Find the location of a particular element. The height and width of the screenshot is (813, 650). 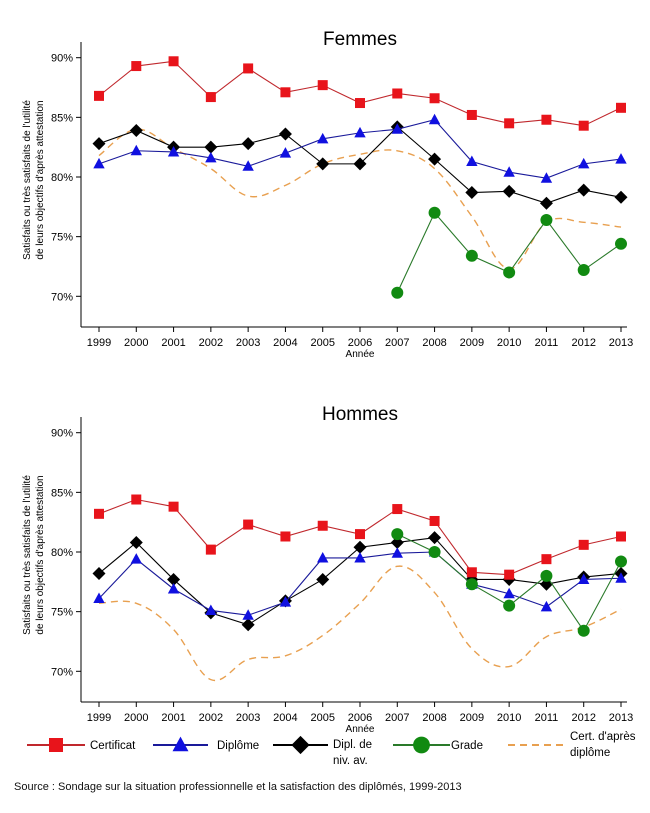

legend-label: Certificat is located at coordinates (113, 746).